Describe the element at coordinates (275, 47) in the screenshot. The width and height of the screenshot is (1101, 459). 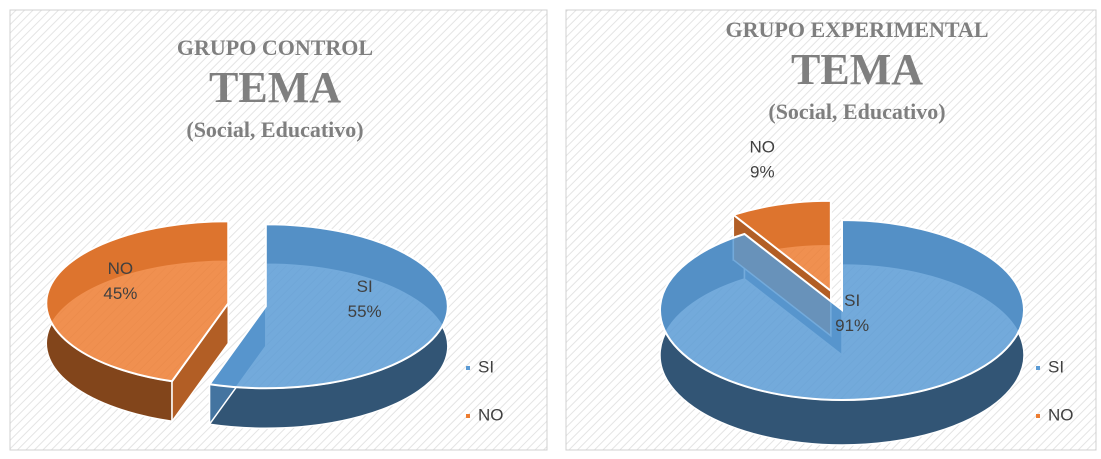
I see `chart-title: GRUPO CONTROL` at that location.